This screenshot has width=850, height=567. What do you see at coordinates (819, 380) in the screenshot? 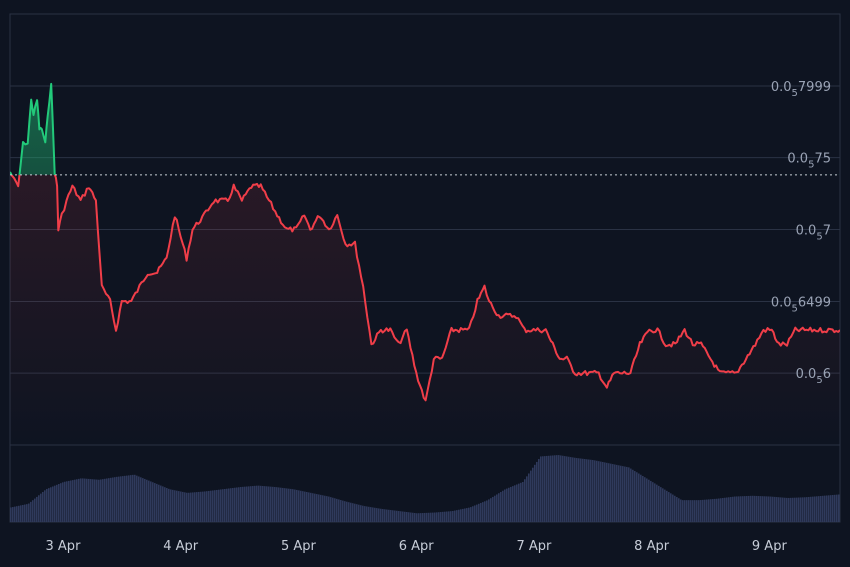
I see `y-tick-subscript: 5` at bounding box center [819, 380].